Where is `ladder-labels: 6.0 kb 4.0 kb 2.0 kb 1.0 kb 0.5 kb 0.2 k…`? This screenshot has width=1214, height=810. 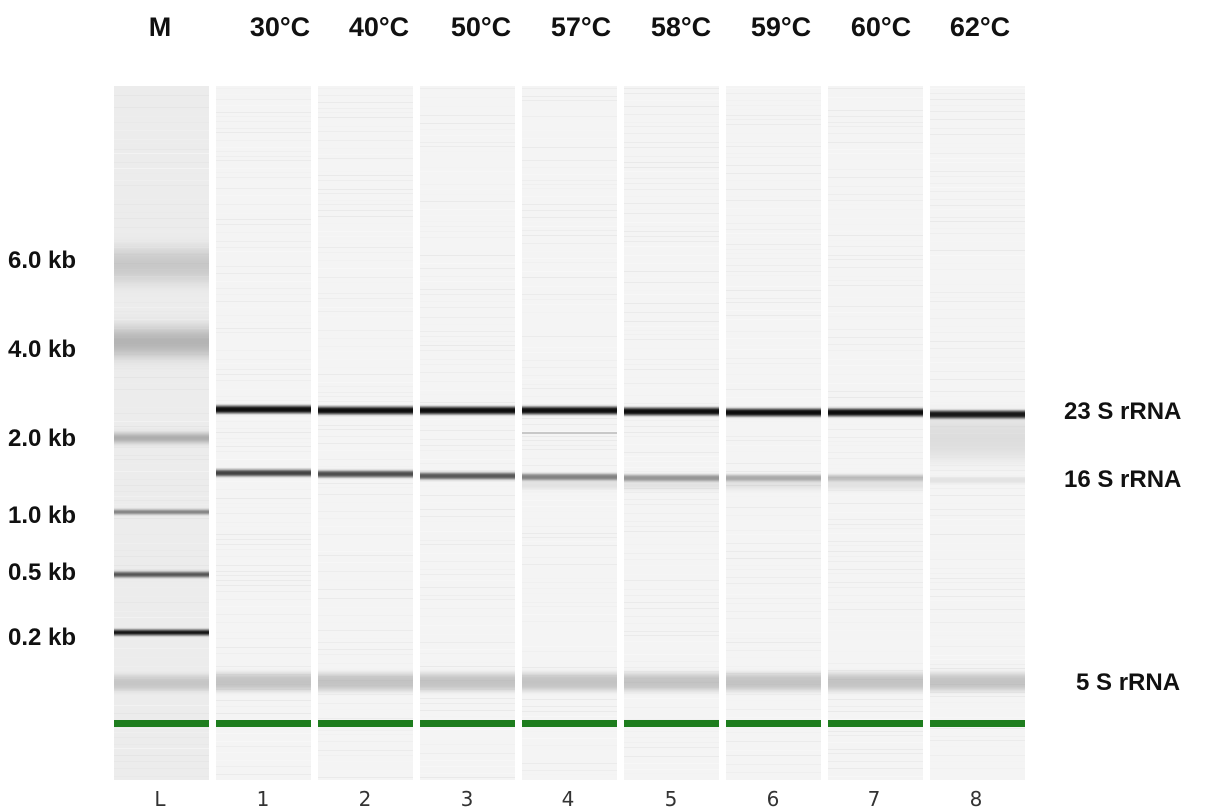 ladder-labels: 6.0 kb 4.0 kb 2.0 kb 1.0 kb 0.5 kb 0.2 k… is located at coordinates (42, 449).